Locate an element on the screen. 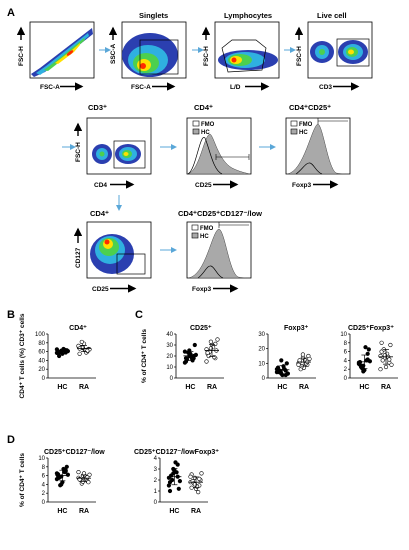  dot-plot-3: CD25⁺Foxp3⁺ 0 2 4 6 8 10 HC RA is located at coordinates (369, 358).